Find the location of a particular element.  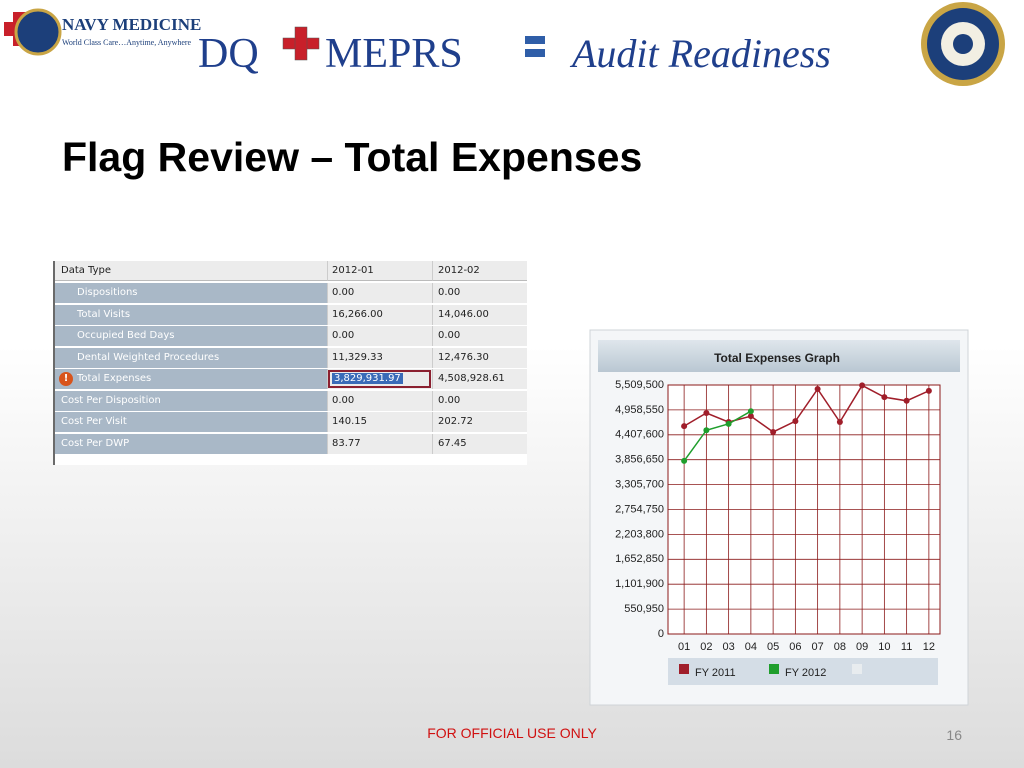

x-tick-label: 02 is located at coordinates (706, 647).